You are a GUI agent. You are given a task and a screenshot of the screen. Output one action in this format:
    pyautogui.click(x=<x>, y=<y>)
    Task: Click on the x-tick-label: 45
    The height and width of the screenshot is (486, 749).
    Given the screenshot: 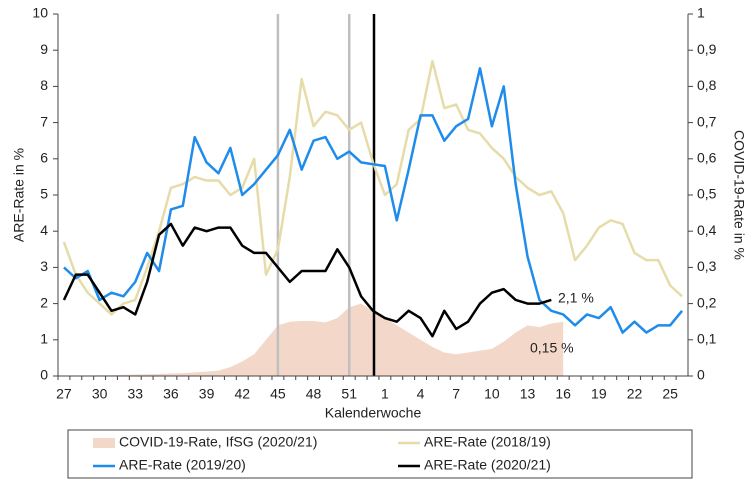 What is the action you would take?
    pyautogui.click(x=278, y=394)
    